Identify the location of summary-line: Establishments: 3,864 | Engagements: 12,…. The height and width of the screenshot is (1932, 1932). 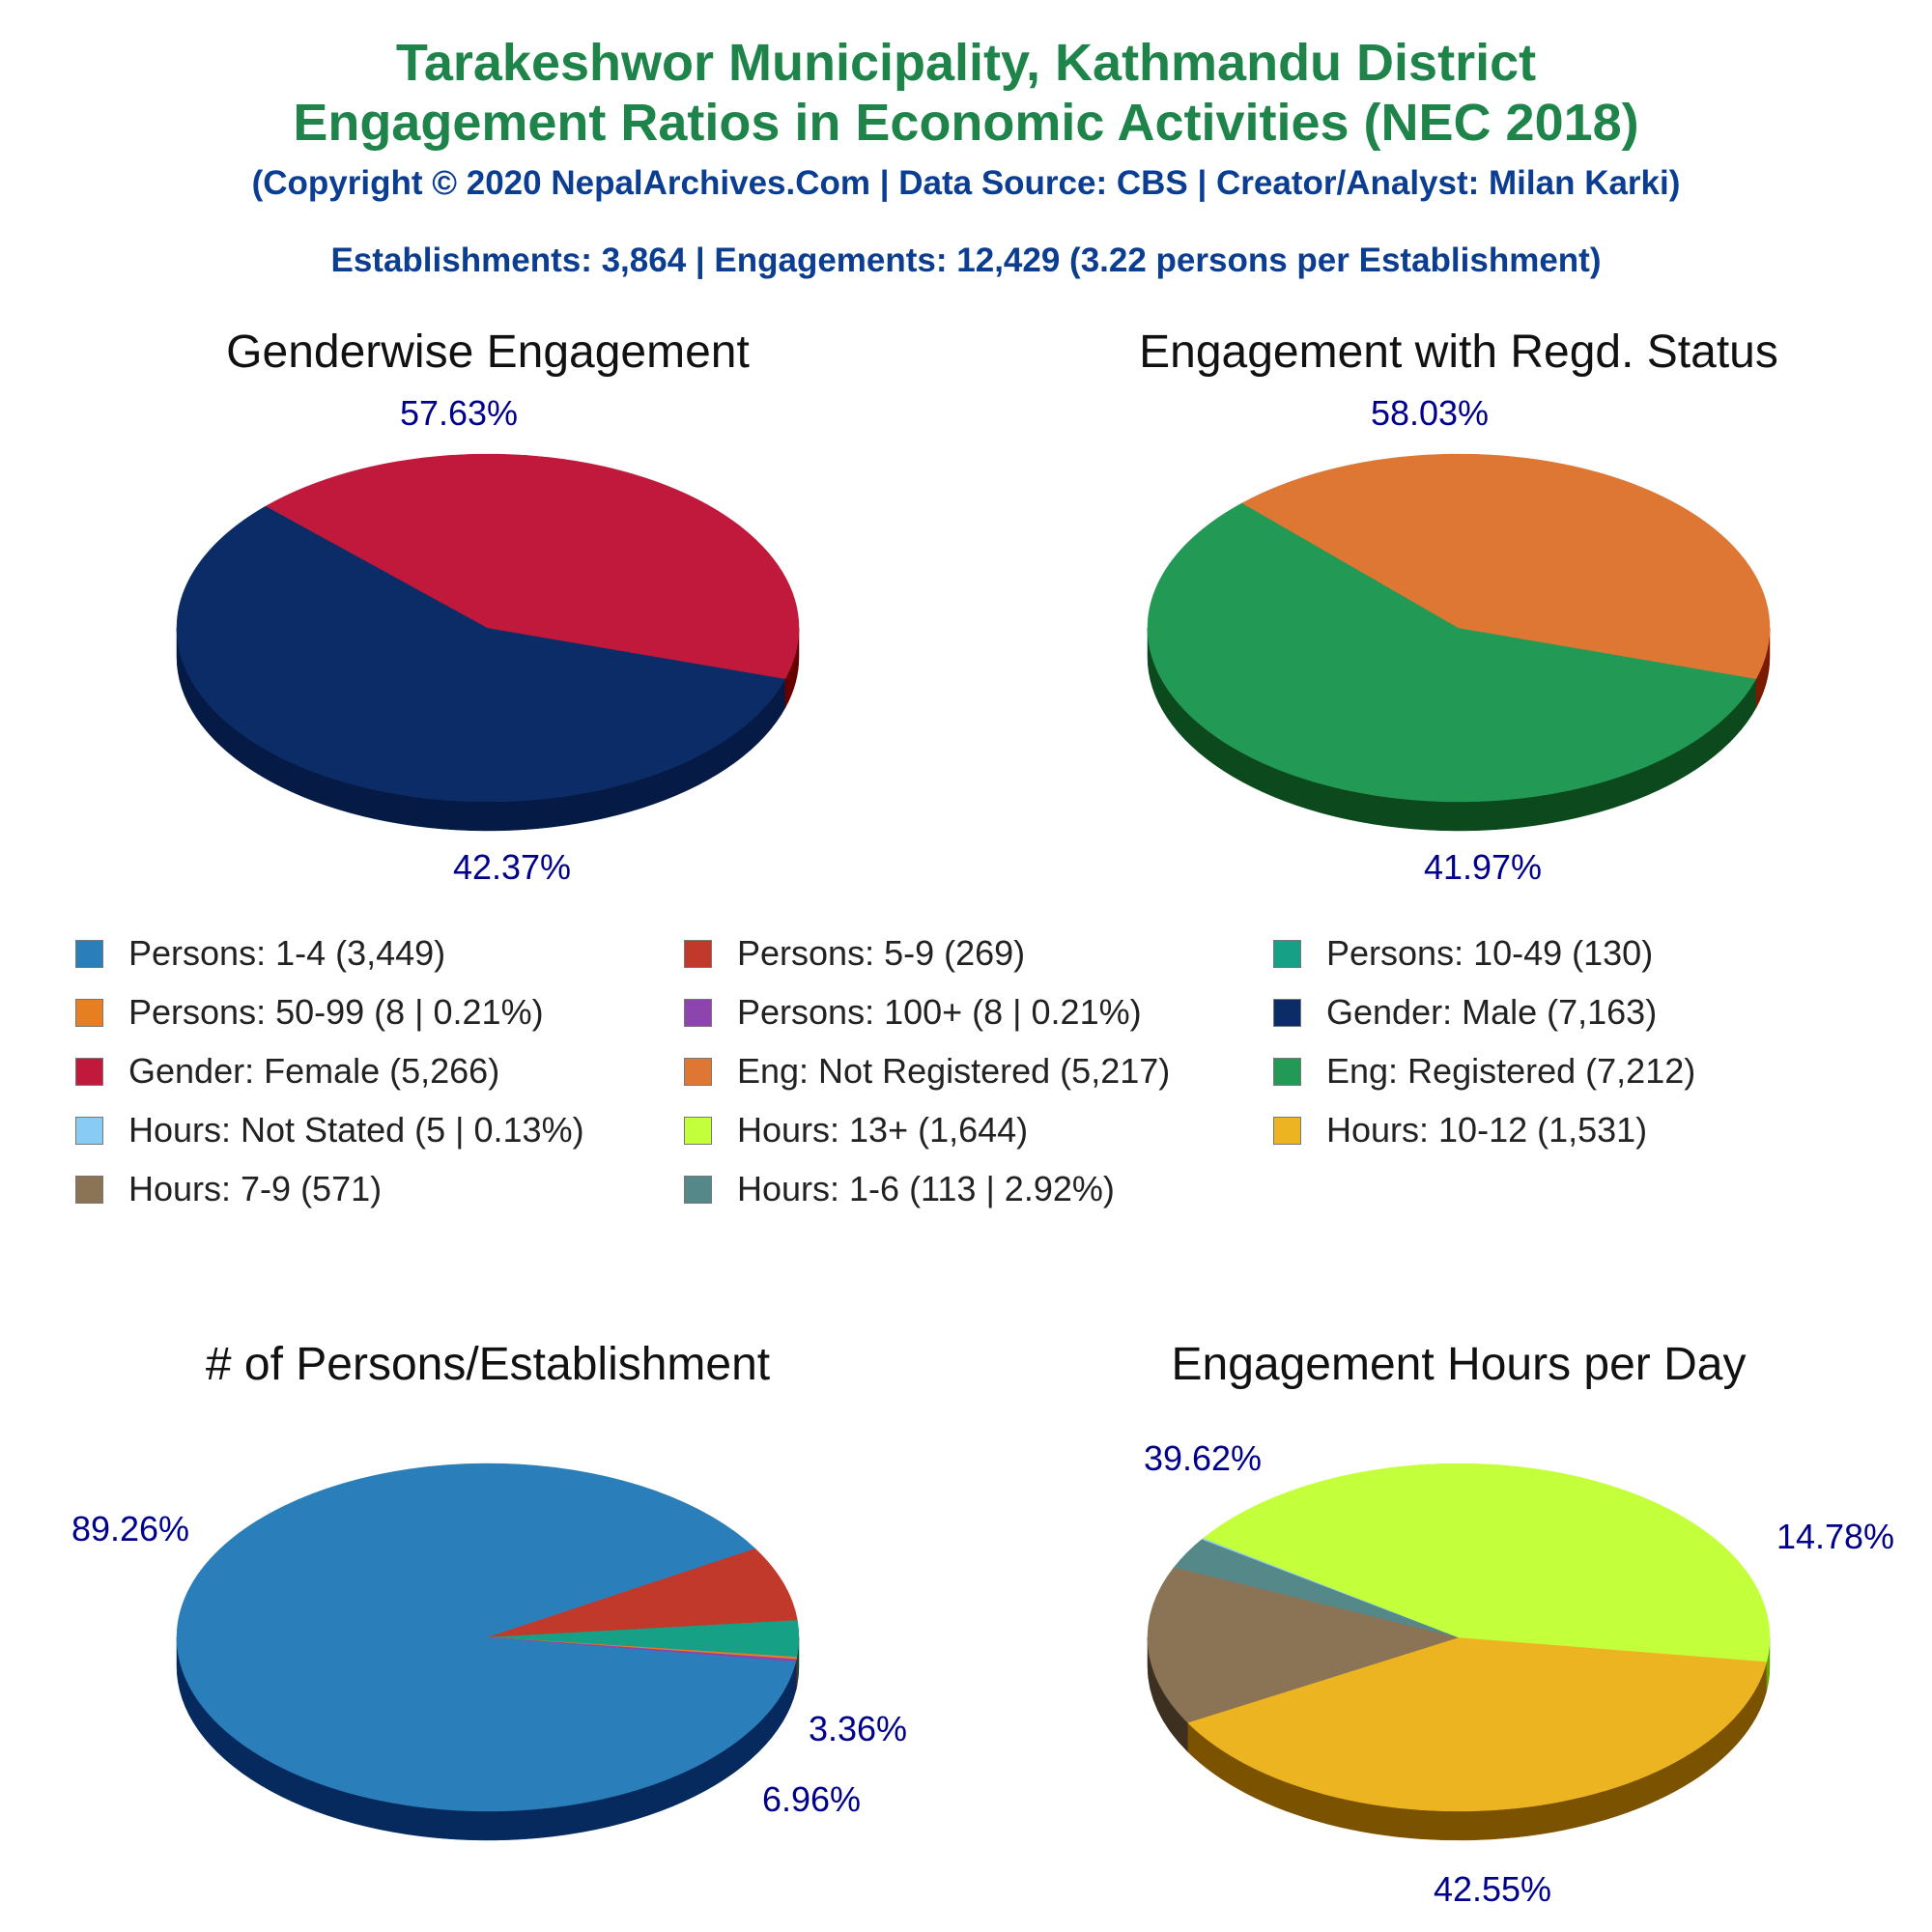
(966, 260).